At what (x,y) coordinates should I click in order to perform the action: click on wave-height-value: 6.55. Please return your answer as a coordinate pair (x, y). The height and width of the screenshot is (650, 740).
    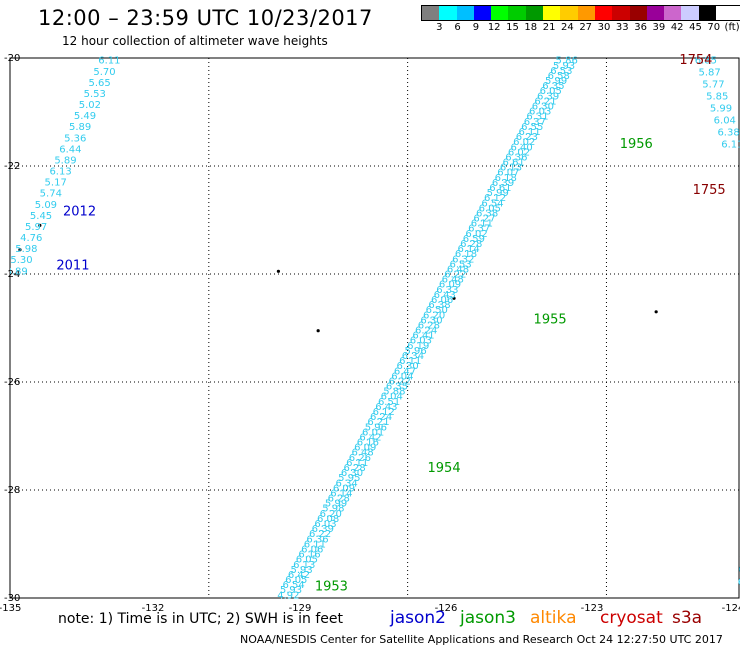
    Looking at the image, I should click on (532, 127).